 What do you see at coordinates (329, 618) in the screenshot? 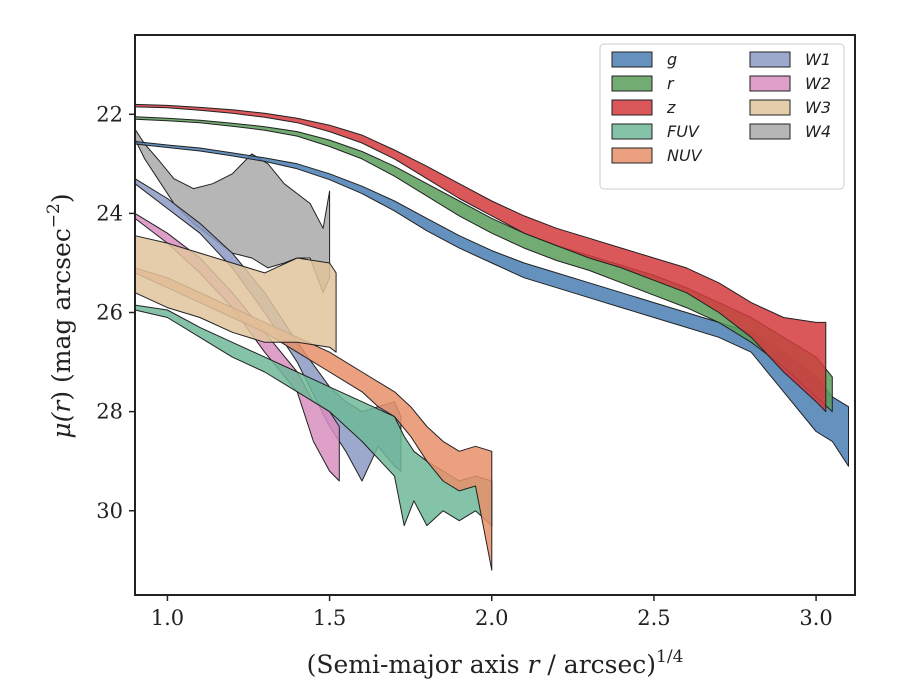
I see `x-tick-label: 1.5` at bounding box center [329, 618].